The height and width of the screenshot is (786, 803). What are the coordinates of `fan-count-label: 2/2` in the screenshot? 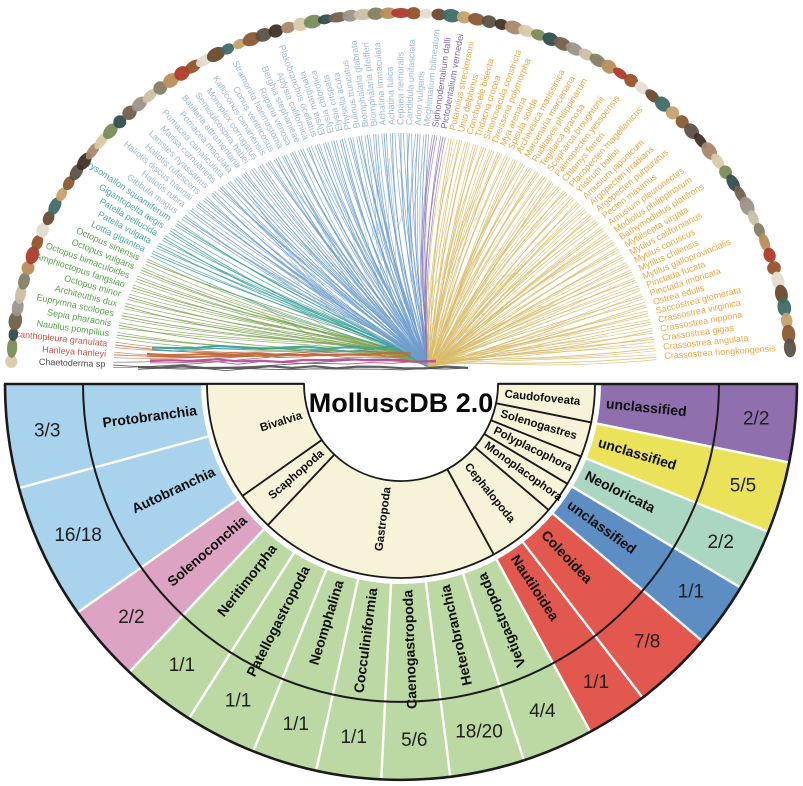 It's located at (131, 617).